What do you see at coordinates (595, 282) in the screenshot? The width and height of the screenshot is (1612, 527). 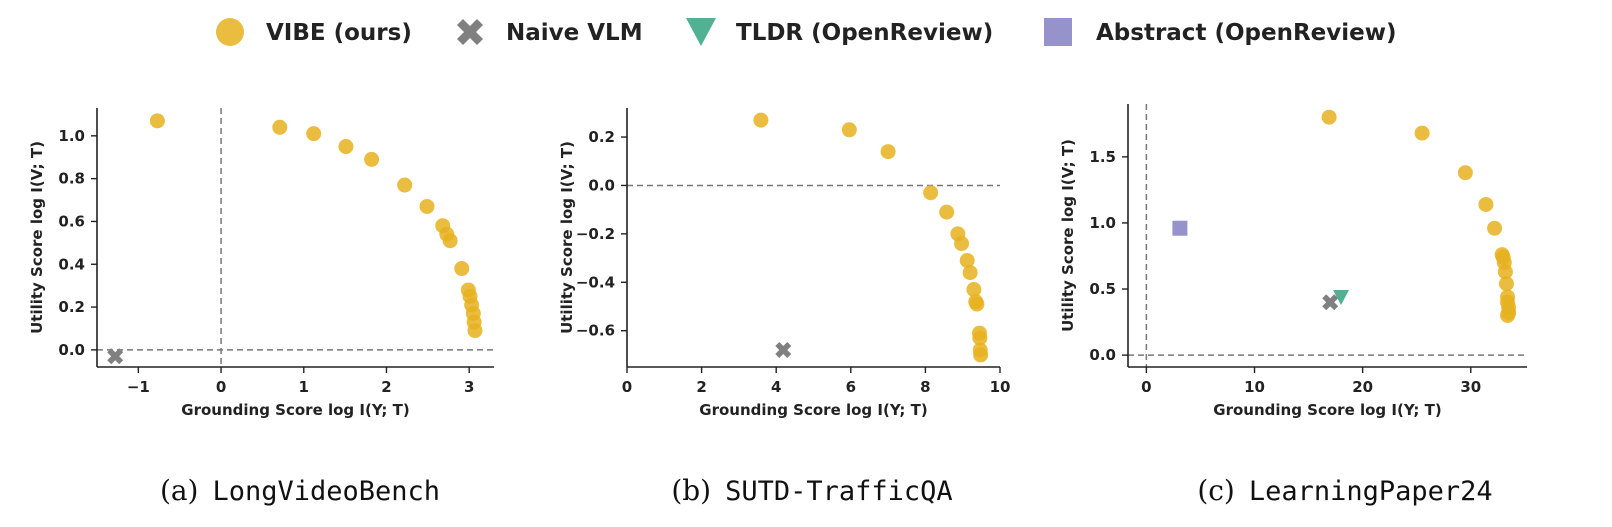 I see `y-tick-label: −0.4` at bounding box center [595, 282].